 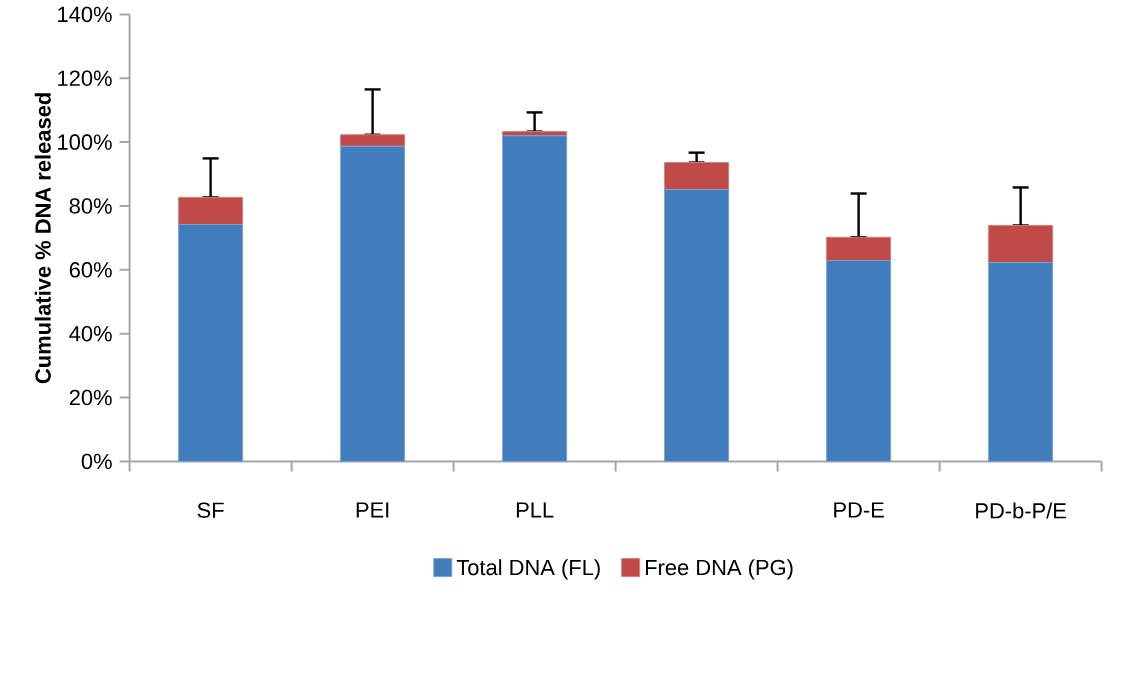 I want to click on x-tick-label: SF, so click(x=210, y=510).